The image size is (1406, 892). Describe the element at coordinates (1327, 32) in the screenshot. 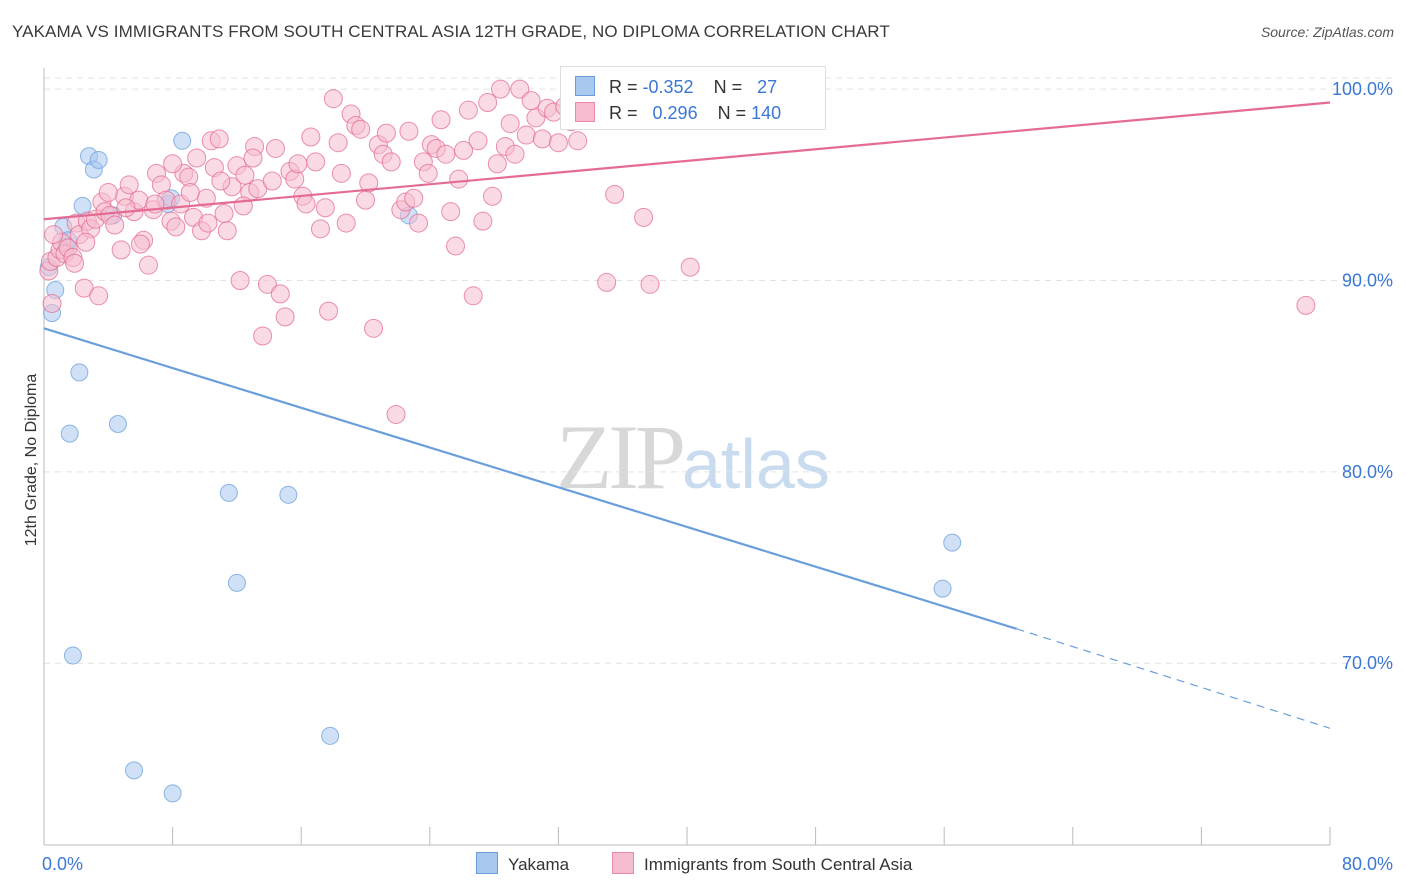

I see `source-label: Source: ZipAtlas.com` at that location.